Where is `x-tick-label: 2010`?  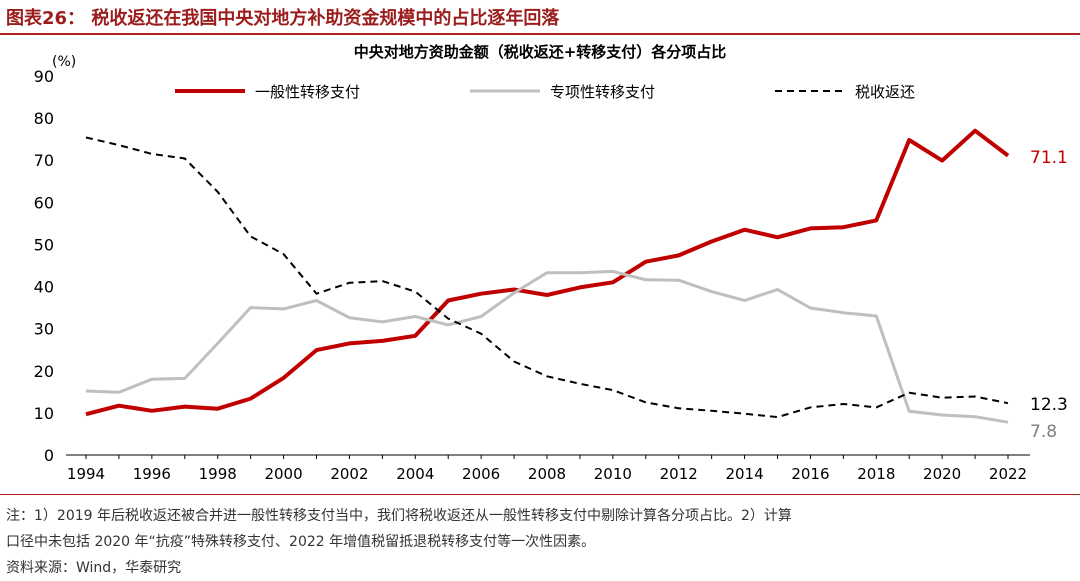 x-tick-label: 2010 is located at coordinates (613, 474).